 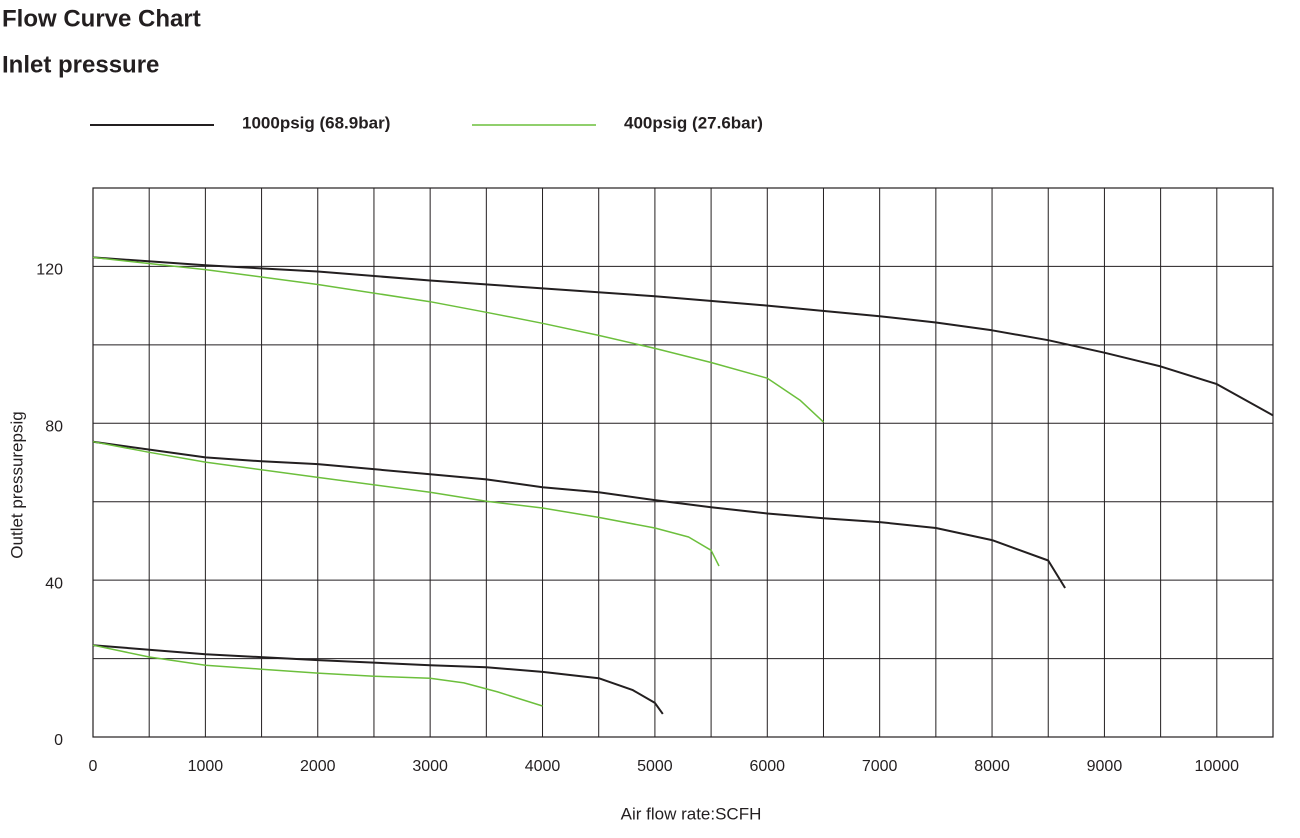 I want to click on y-tick-label: 80, so click(x=54, y=427).